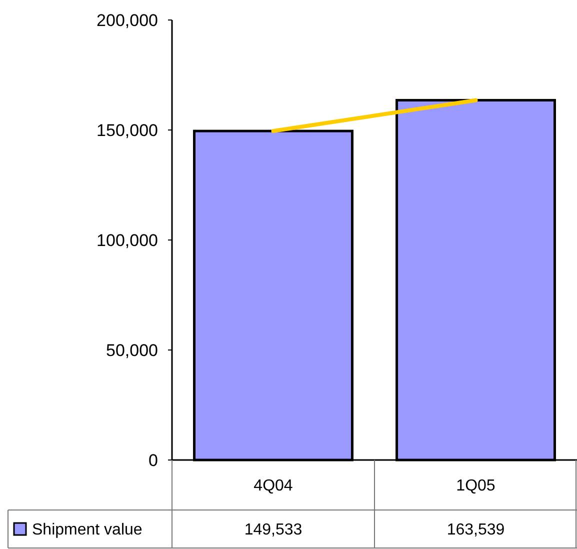 Image resolution: width=577 pixels, height=549 pixels. I want to click on y-tick-label: 150,000, so click(127, 130).